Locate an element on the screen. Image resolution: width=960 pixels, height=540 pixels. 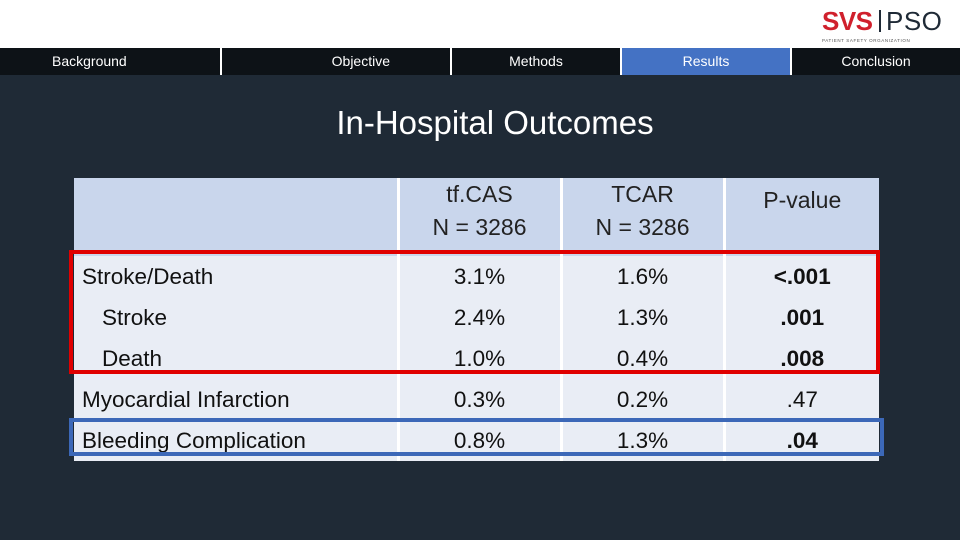
header-tcar: TCAR N = 3286 is located at coordinates (641, 217).